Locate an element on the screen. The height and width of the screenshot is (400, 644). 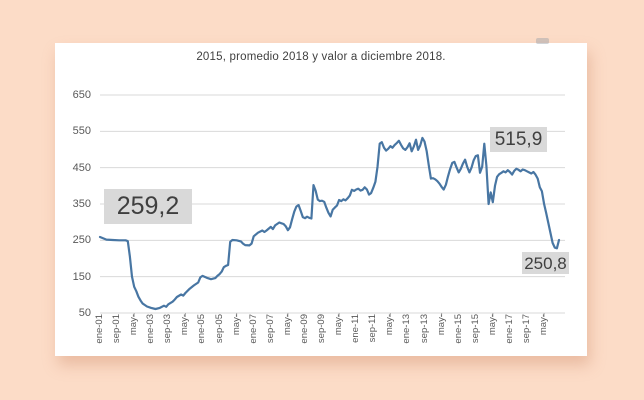
x-tick-label-sep03: sep-03 is located at coordinates (168, 329).